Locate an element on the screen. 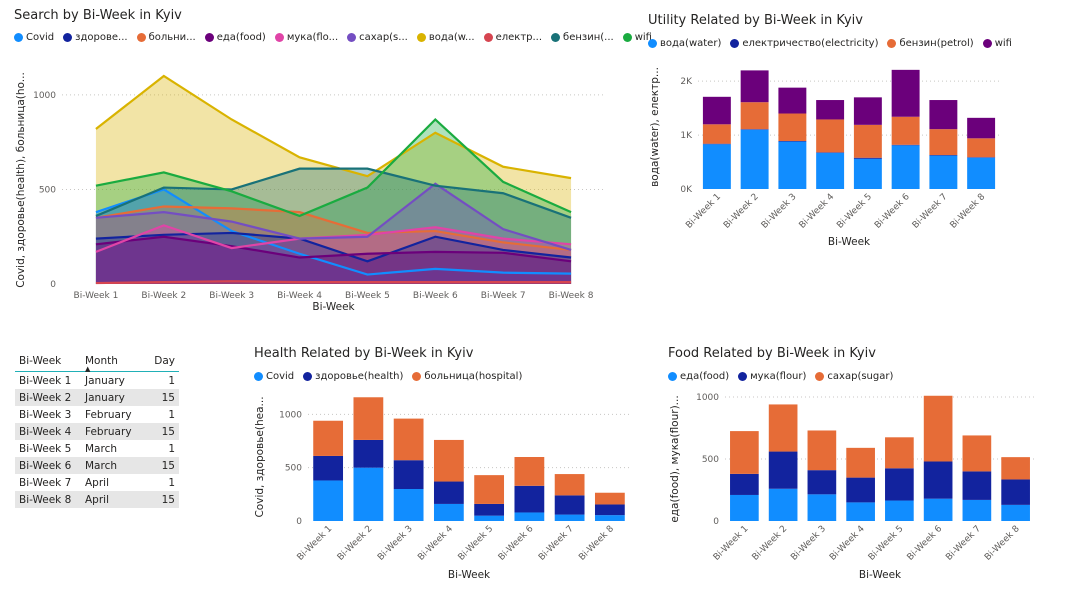  legend-item: еда(food) is located at coordinates (698, 376).